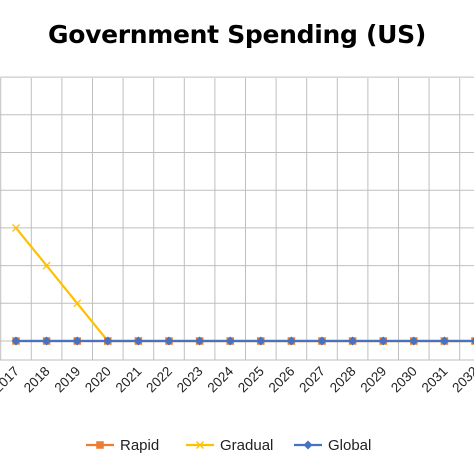 The height and width of the screenshot is (474, 474). Describe the element at coordinates (461, 380) in the screenshot. I see `x-tick-label: 2032` at that location.